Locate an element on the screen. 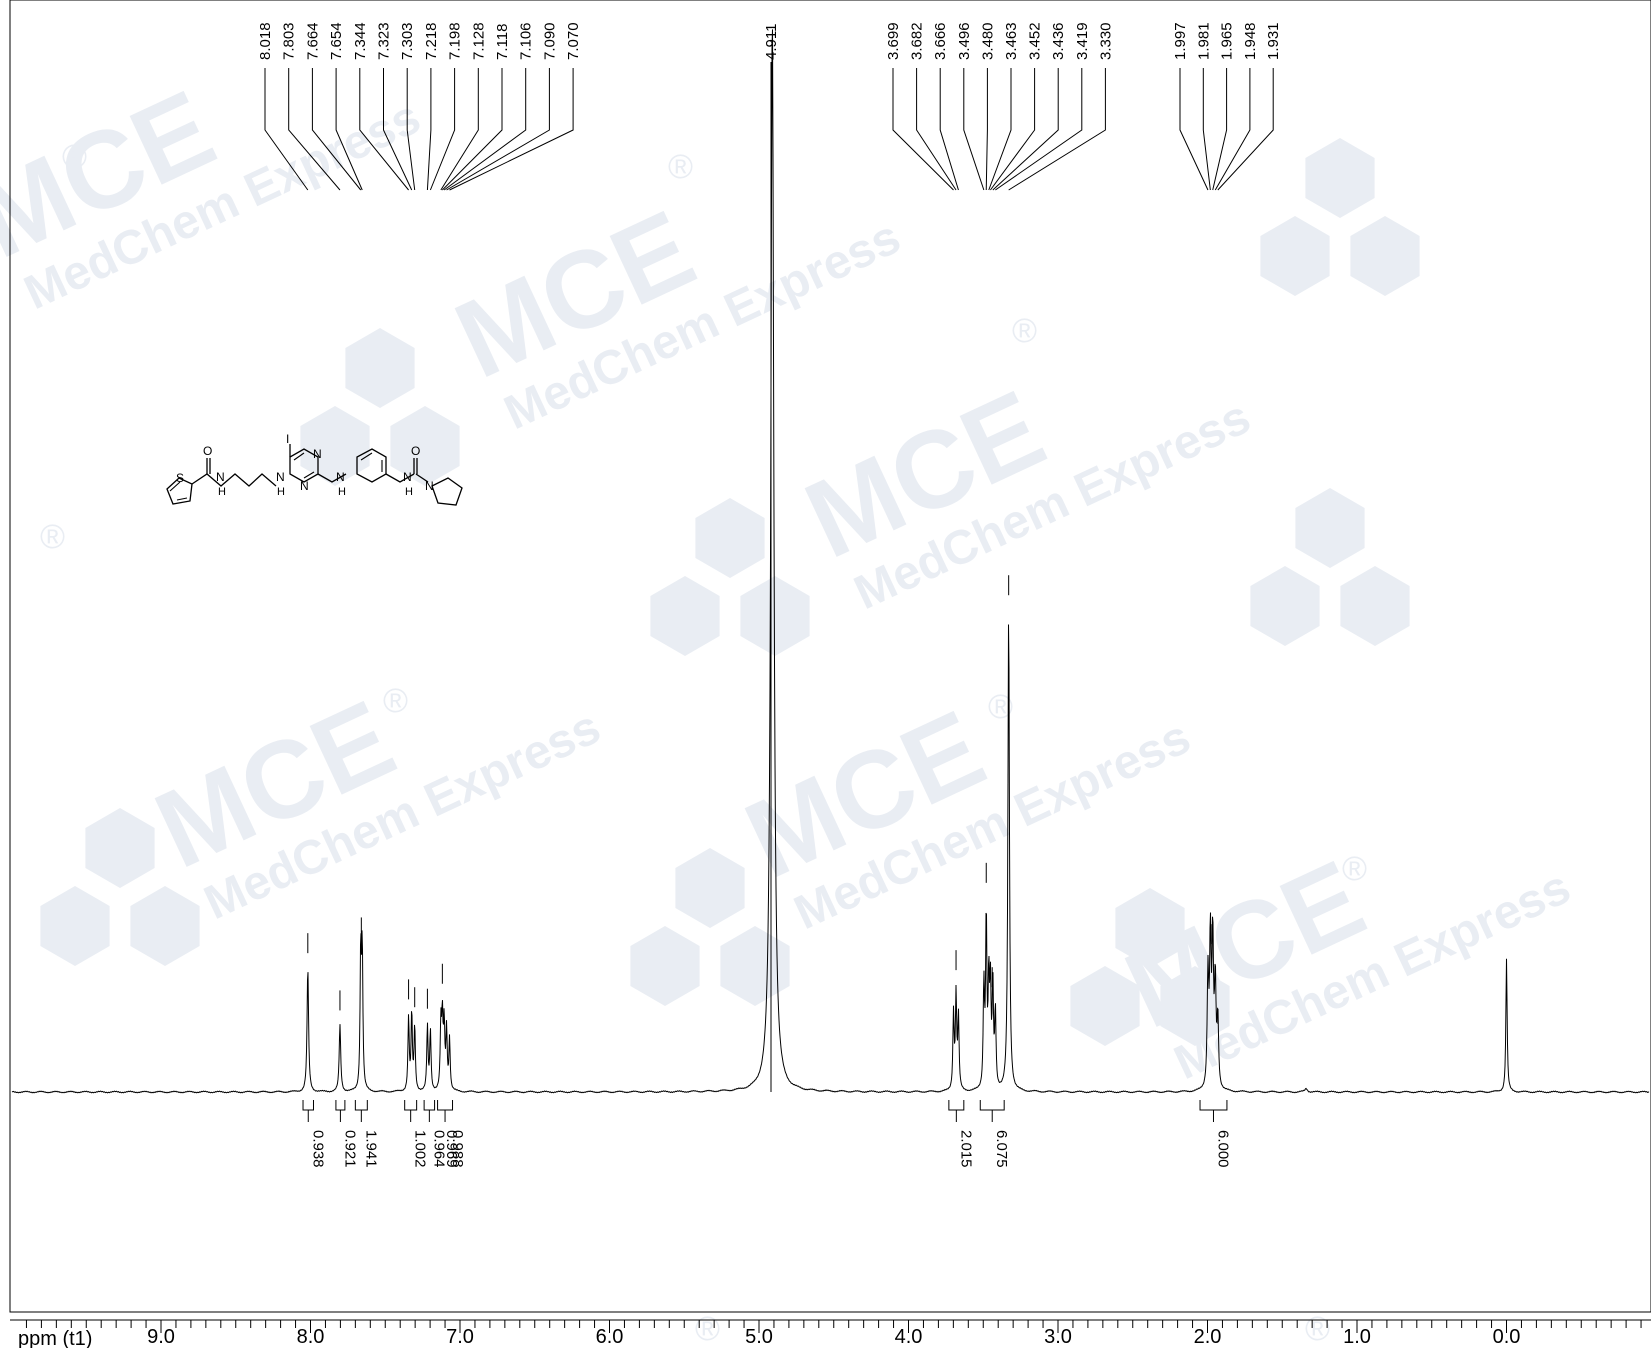  integral-value: 0.964 is located at coordinates (438, 1149).